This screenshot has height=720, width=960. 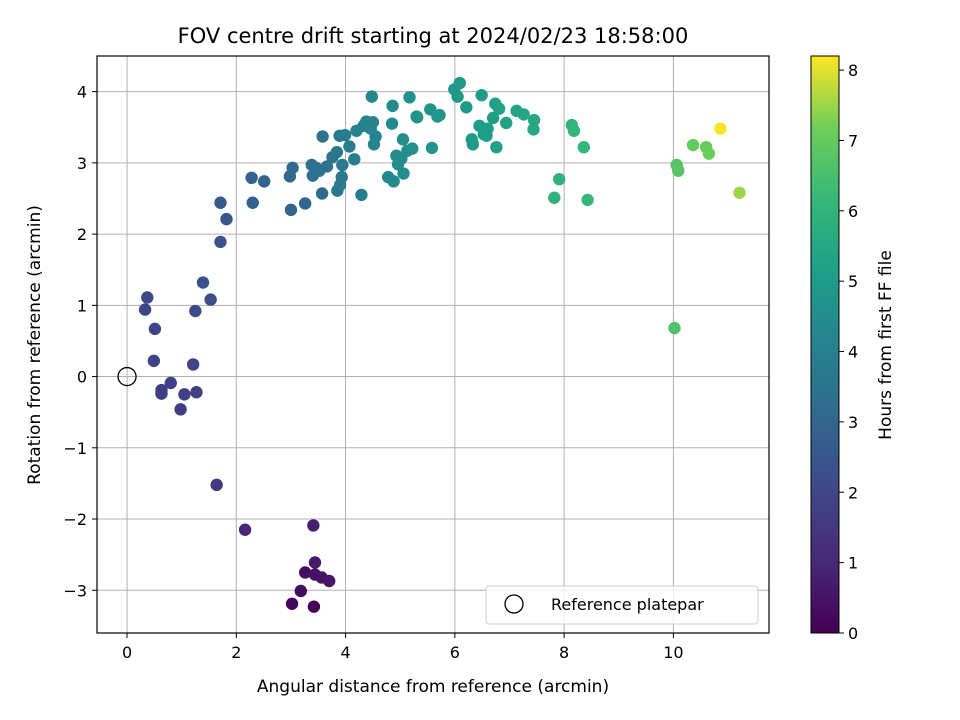 I want to click on colorbar-tick-label: 1, so click(x=853, y=563).